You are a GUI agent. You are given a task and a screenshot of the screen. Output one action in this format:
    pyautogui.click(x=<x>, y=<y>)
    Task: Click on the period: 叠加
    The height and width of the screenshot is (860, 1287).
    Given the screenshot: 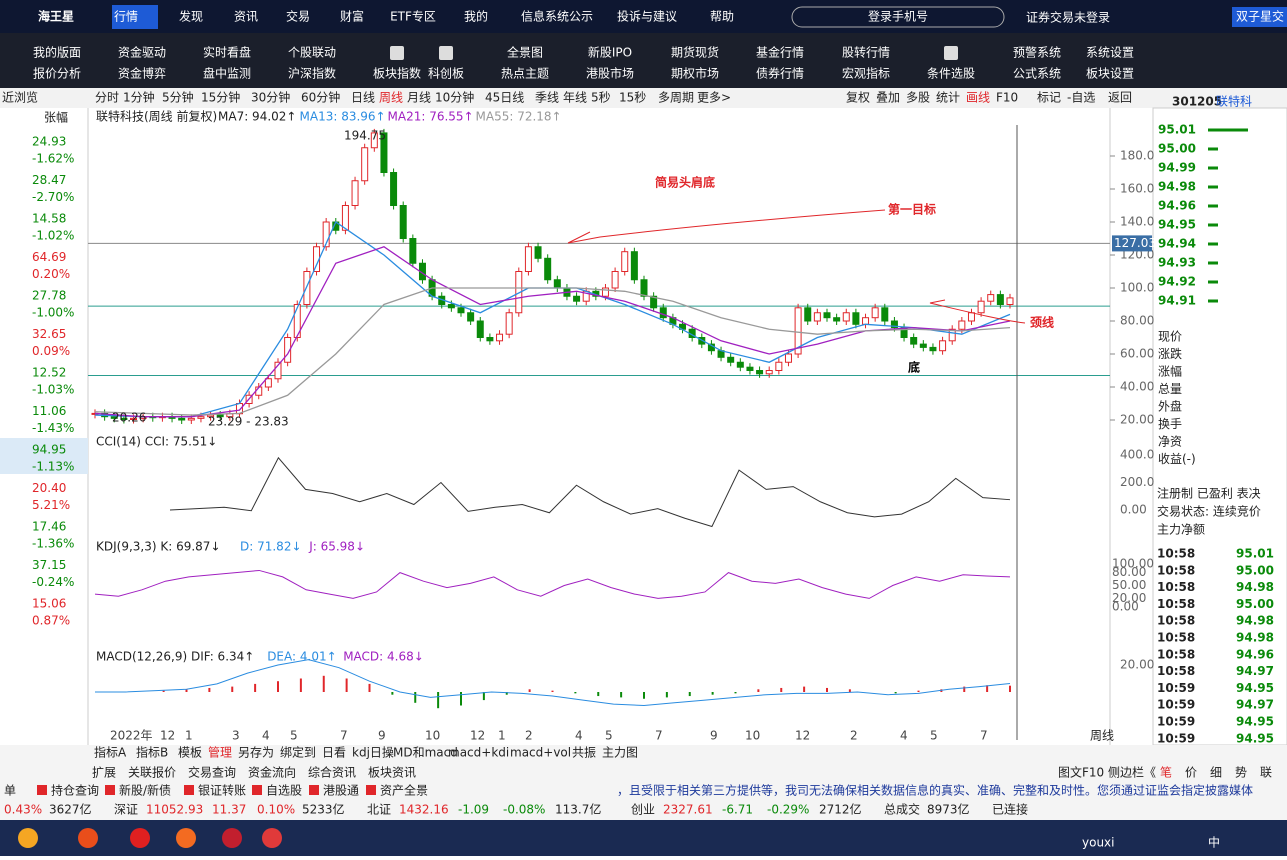 What is the action you would take?
    pyautogui.click(x=888, y=98)
    